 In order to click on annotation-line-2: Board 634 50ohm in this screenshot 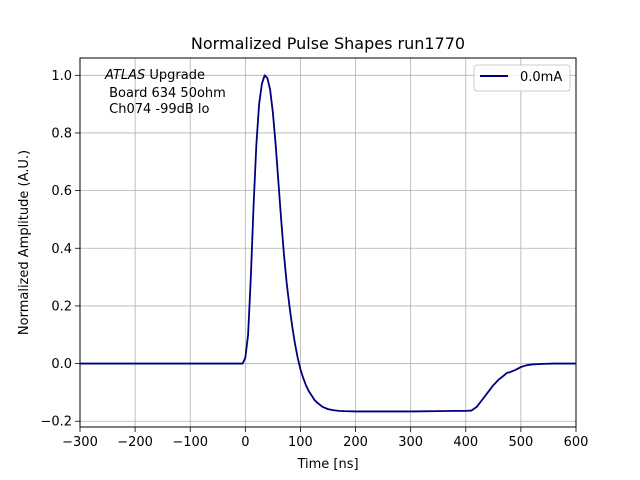, I will do `click(165, 93)`.